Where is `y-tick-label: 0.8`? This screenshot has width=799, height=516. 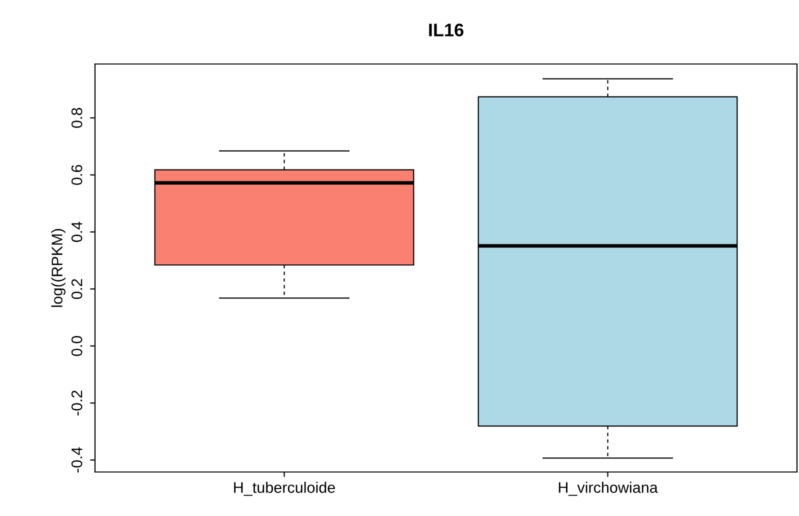 y-tick-label: 0.8 is located at coordinates (76, 118).